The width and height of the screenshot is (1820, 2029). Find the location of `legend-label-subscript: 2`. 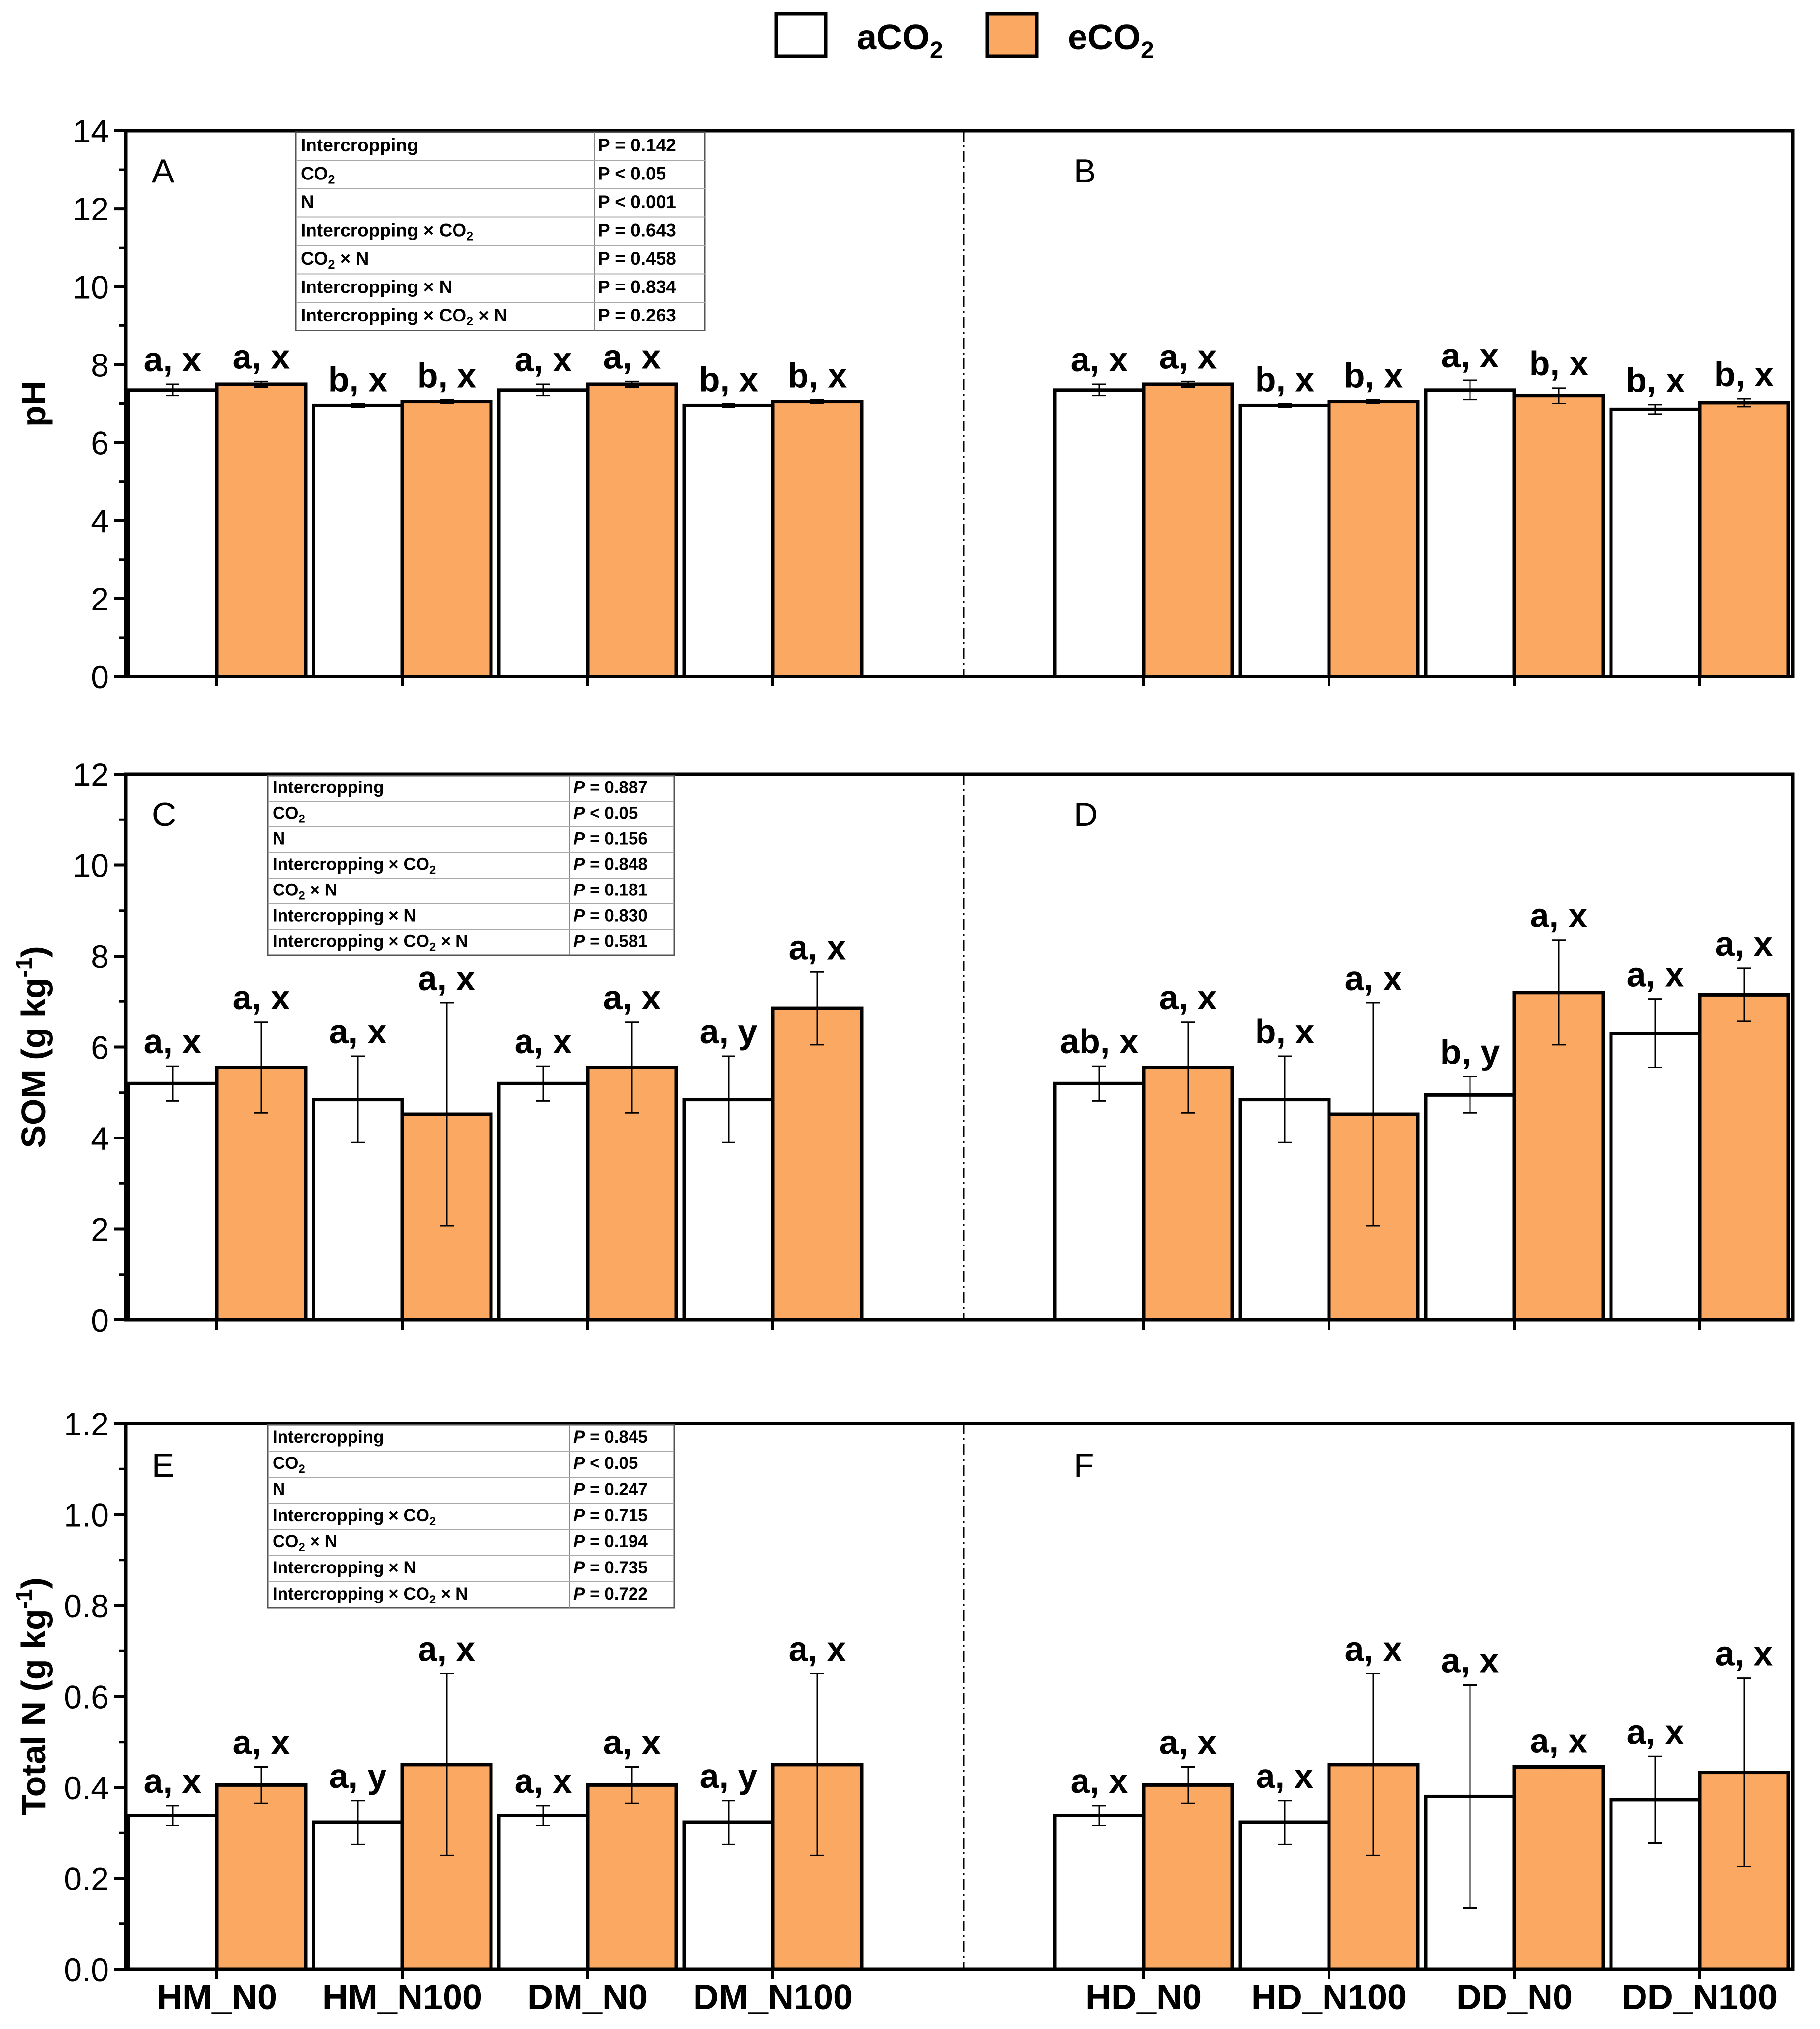

legend-label-subscript: 2 is located at coordinates (936, 50).